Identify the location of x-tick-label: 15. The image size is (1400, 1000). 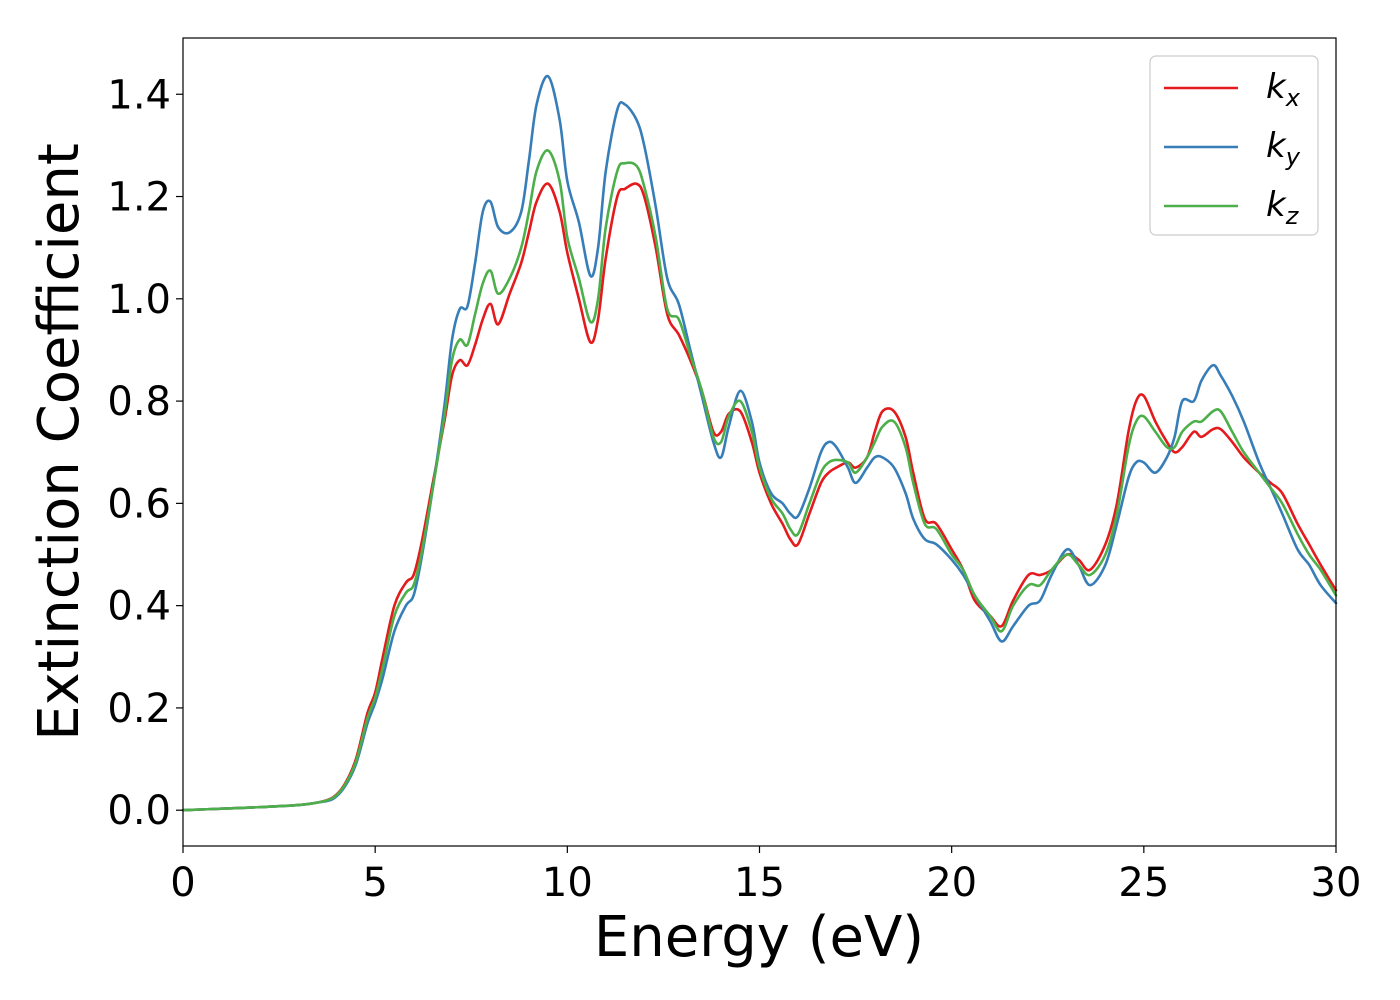
(759, 883).